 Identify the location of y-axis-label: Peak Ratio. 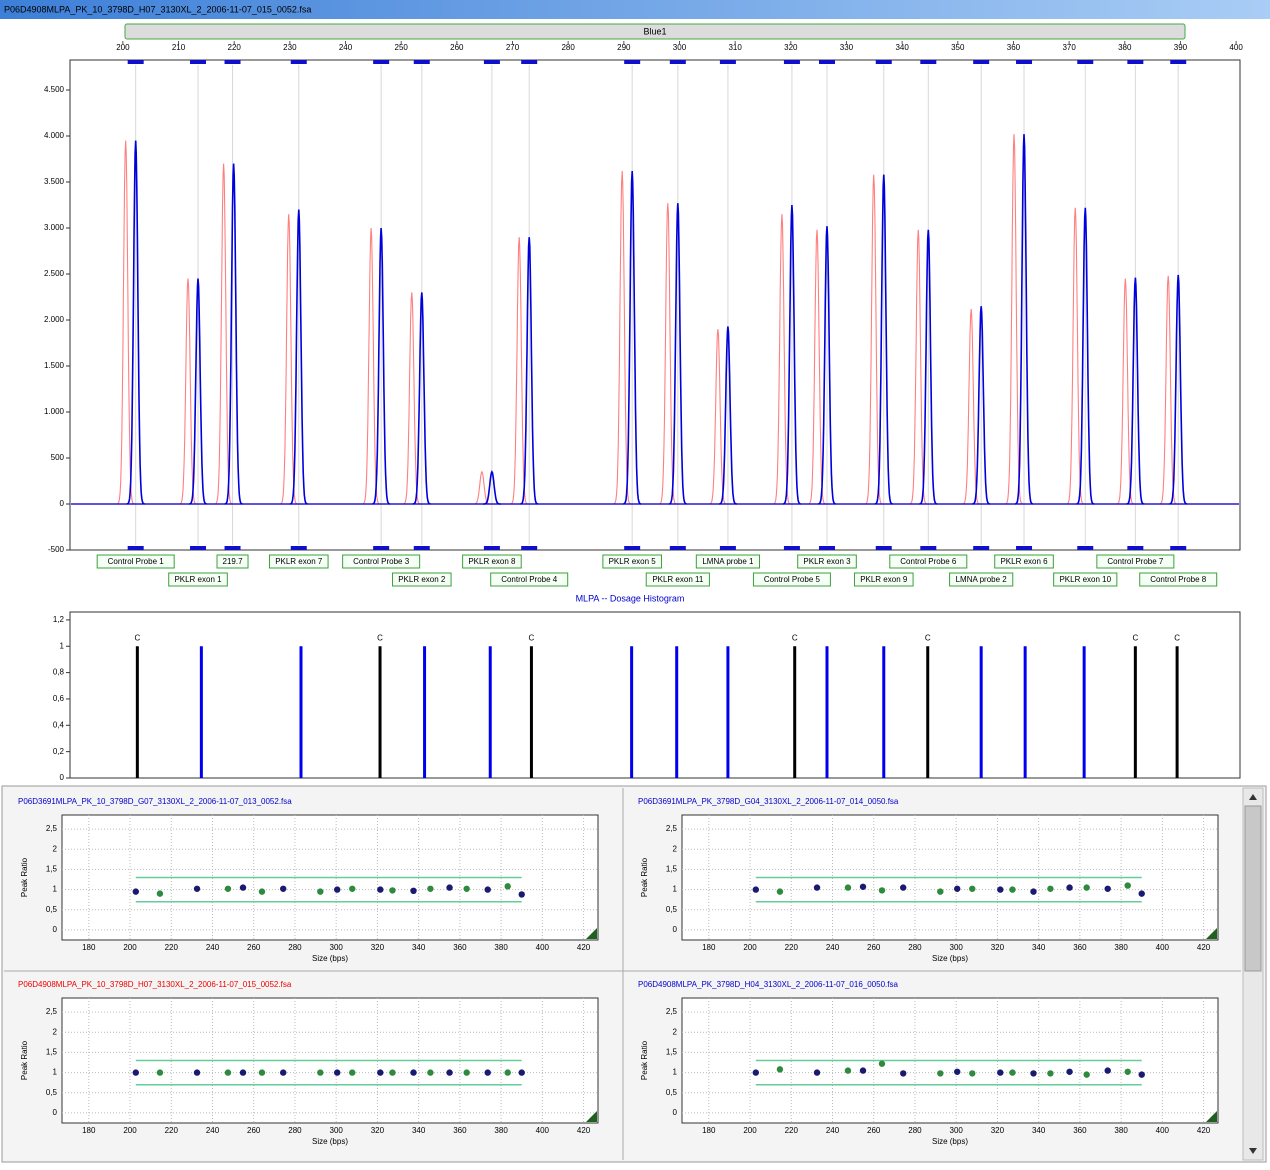
(644, 1060).